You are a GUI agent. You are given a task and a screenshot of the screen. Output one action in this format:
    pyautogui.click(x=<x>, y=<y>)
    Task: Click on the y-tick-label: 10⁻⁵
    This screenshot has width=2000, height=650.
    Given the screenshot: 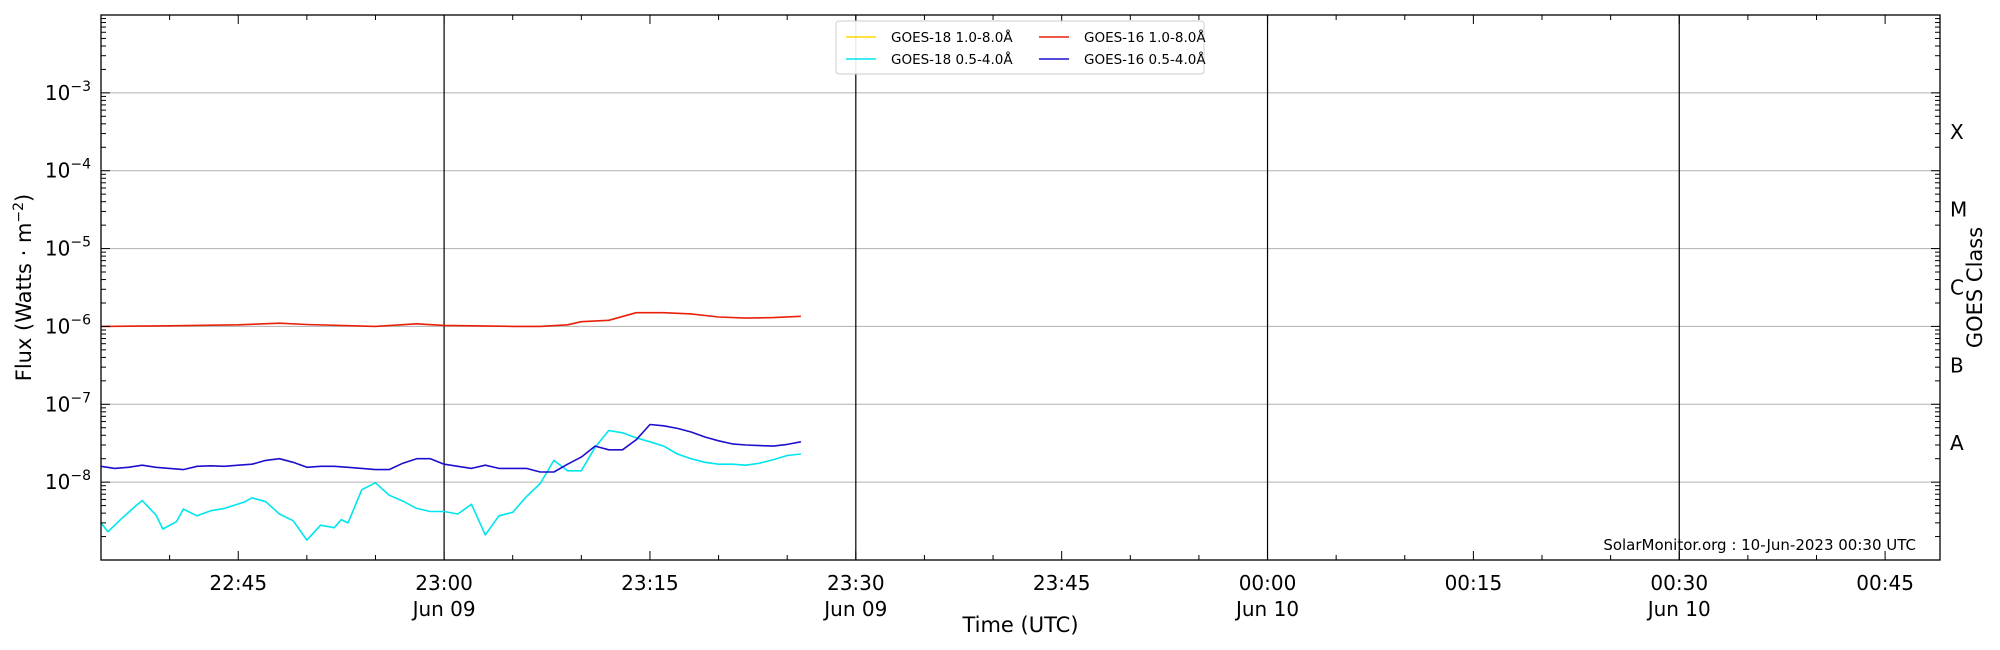 What is the action you would take?
    pyautogui.click(x=68, y=248)
    